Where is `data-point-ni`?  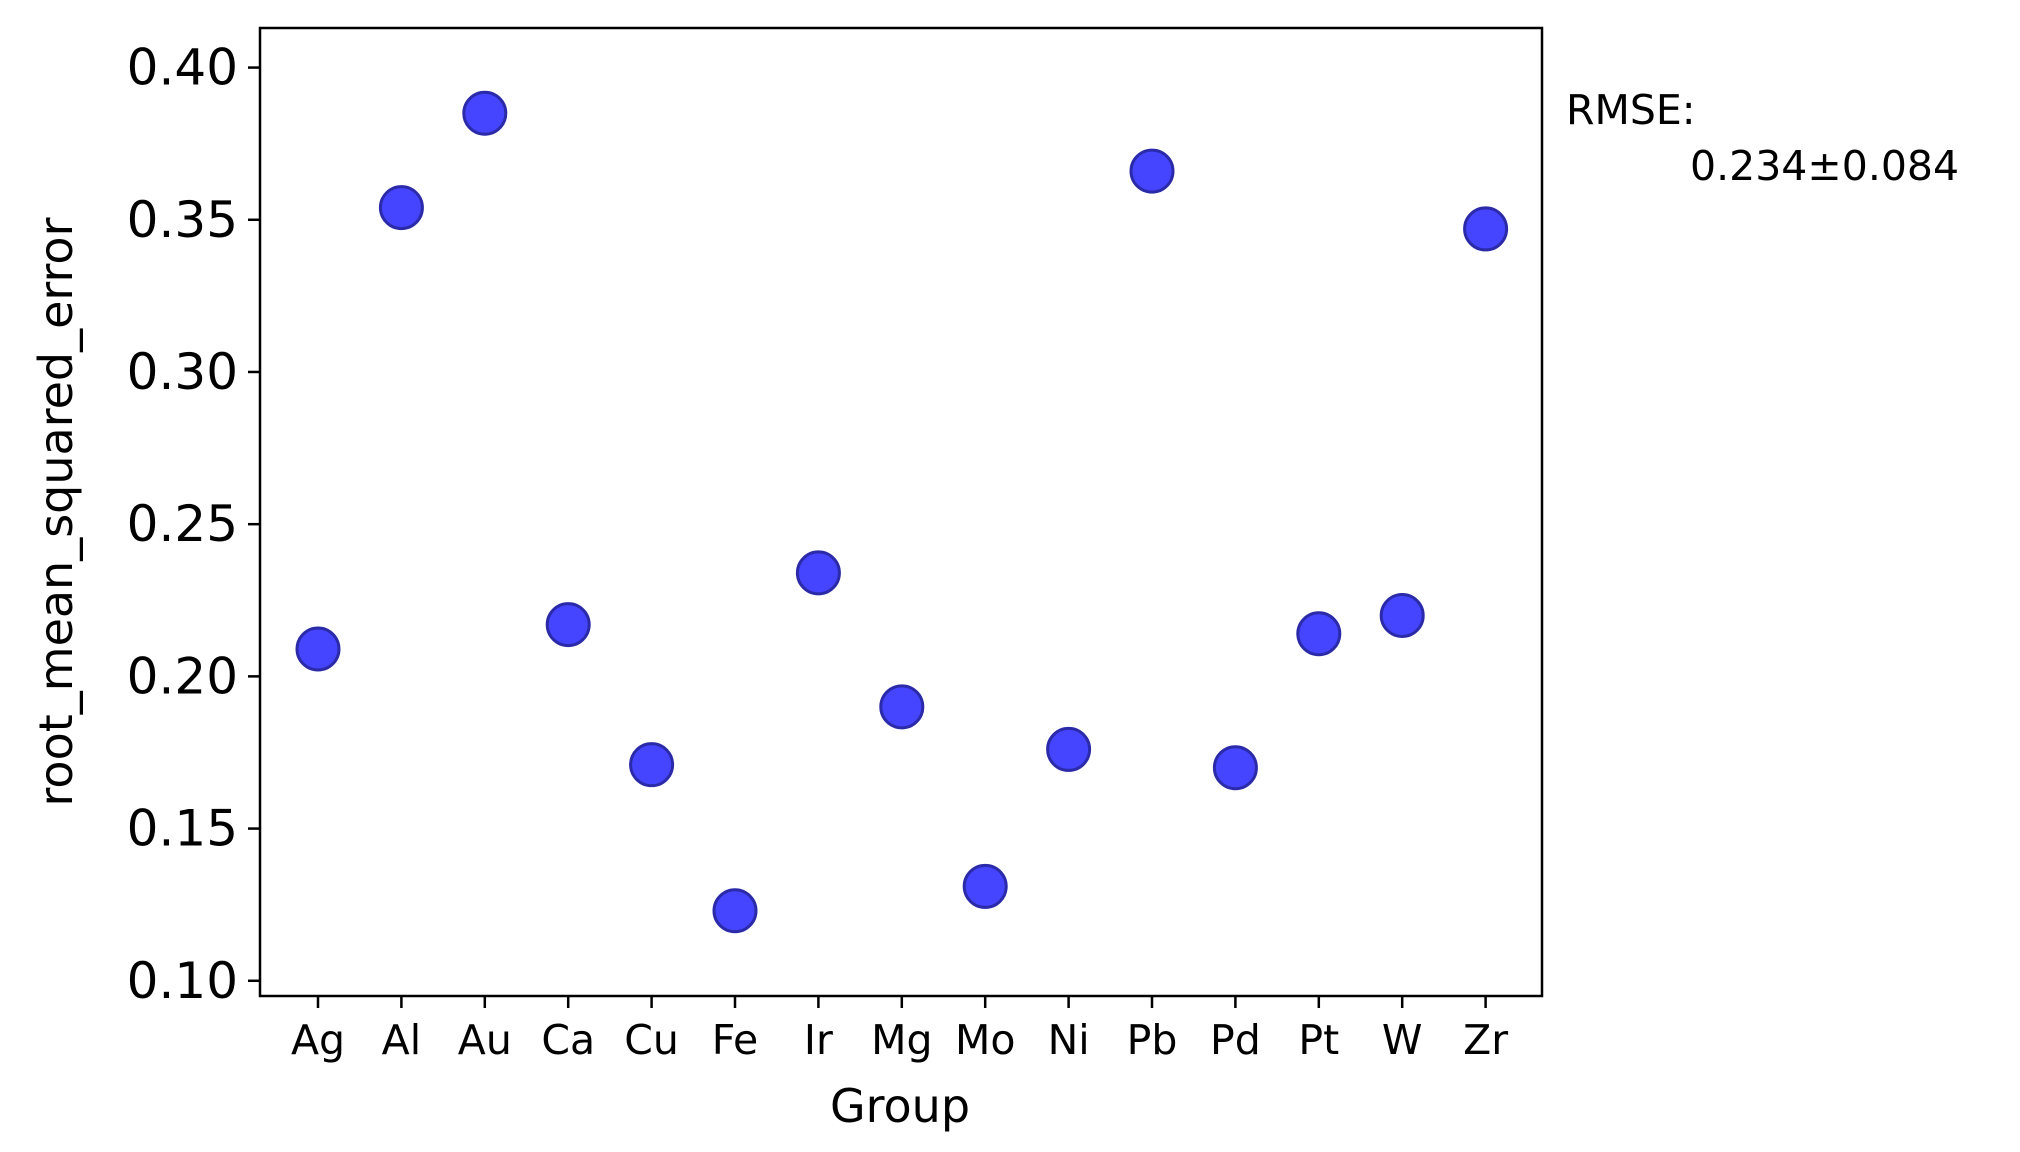 data-point-ni is located at coordinates (1069, 749).